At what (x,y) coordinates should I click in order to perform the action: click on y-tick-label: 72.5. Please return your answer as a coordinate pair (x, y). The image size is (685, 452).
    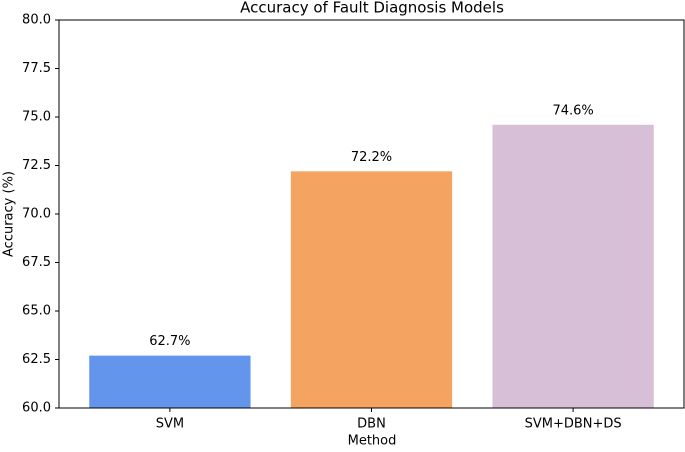
    Looking at the image, I should click on (36, 165).